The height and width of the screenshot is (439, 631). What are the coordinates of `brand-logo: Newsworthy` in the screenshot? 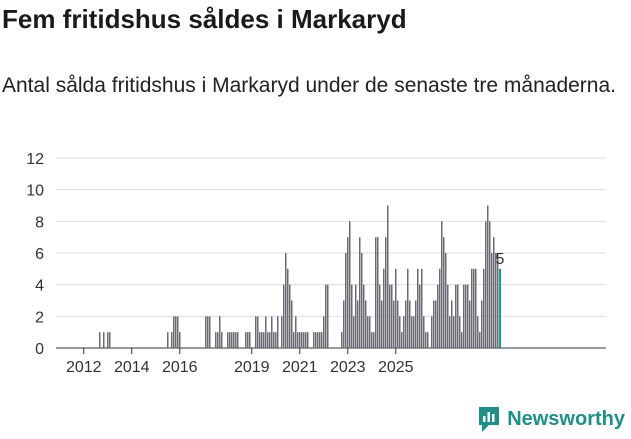 It's located at (551, 419).